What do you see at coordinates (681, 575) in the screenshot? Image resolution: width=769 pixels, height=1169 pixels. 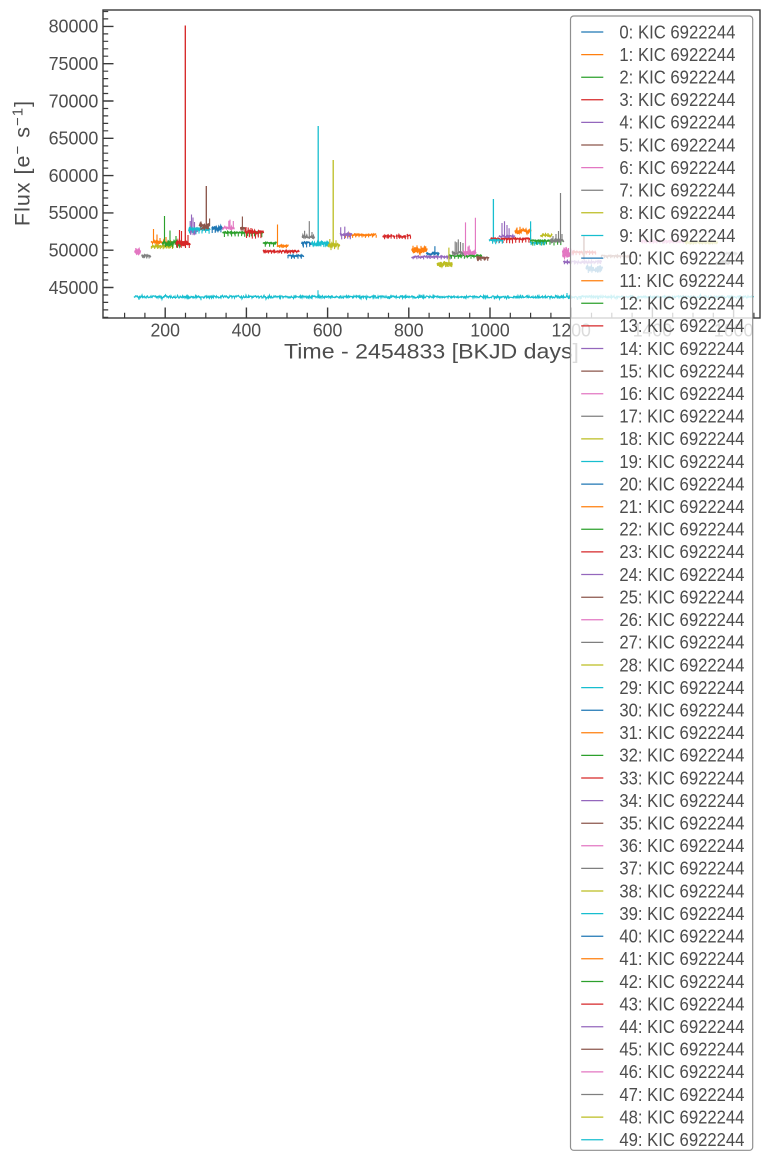 I see `svg-text: 24: KIC 6922244` at bounding box center [681, 575].